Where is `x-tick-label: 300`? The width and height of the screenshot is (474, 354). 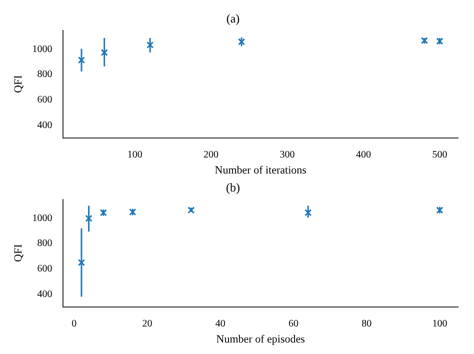 x-tick-label: 300 is located at coordinates (287, 154).